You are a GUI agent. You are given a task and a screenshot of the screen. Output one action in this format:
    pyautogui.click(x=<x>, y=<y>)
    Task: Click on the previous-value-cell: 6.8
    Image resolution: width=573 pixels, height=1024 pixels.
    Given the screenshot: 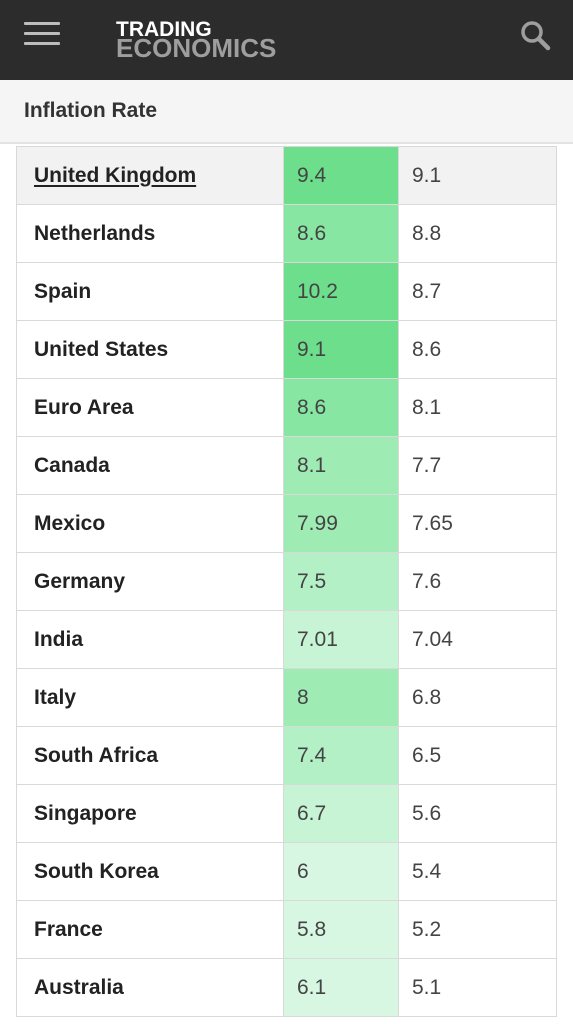 What is the action you would take?
    pyautogui.click(x=477, y=697)
    